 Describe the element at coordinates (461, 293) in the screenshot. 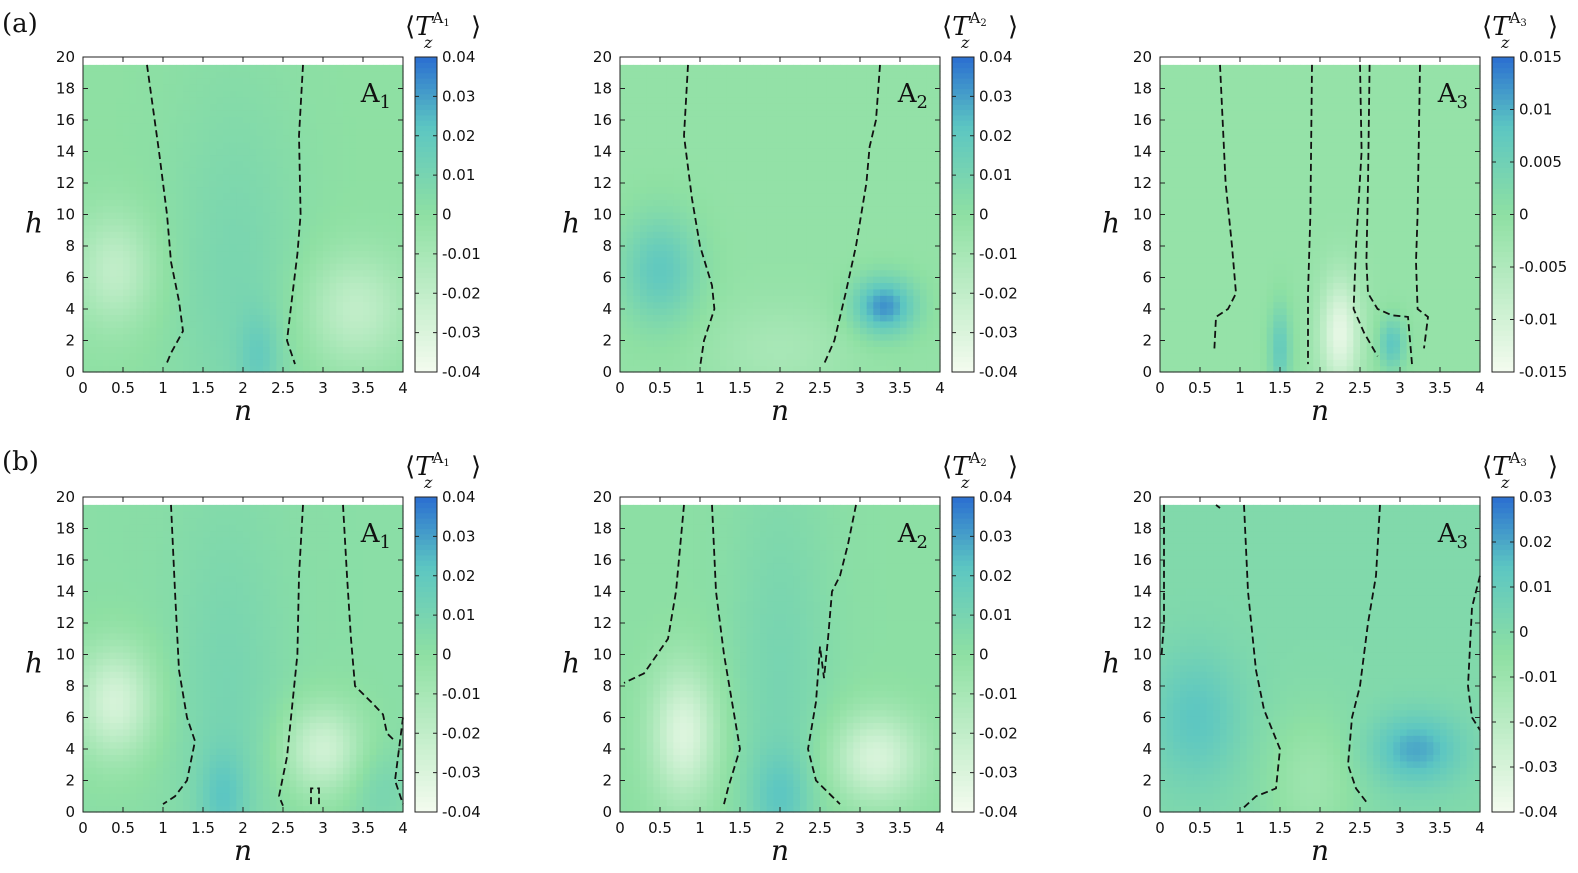

I see `colorbar-tick-label: -0.02` at that location.